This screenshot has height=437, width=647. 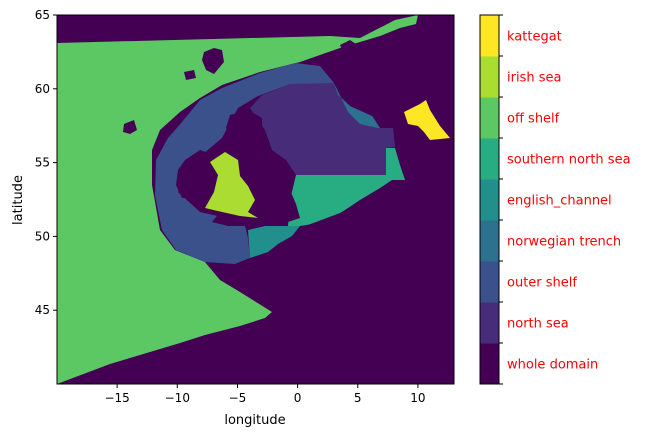 I want to click on region-kattegat, so click(x=427, y=120).